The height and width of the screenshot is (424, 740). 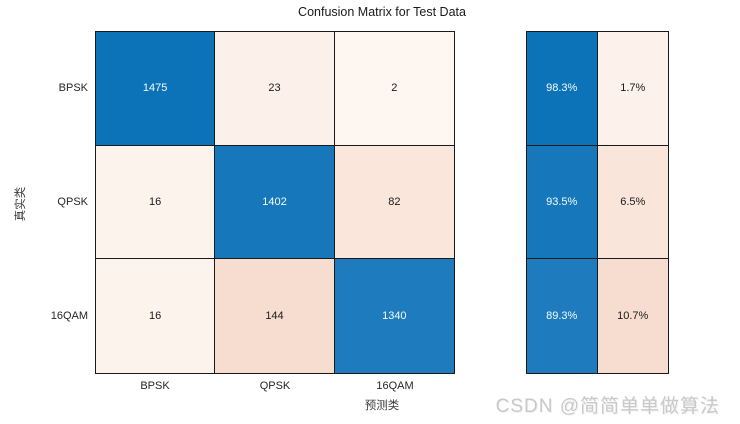 I want to click on summary-incorrect-bpsk: 1.7%, so click(x=632, y=89).